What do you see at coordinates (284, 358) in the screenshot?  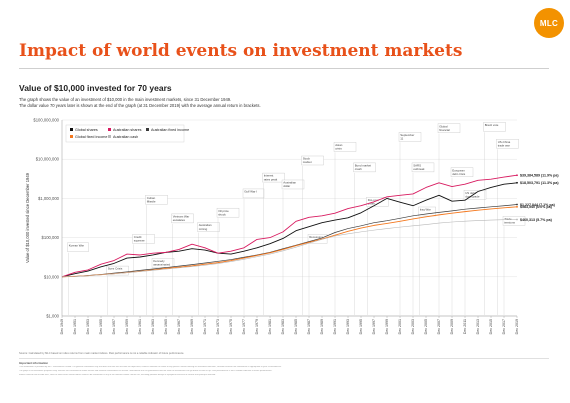 I see `footer-divider` at bounding box center [284, 358].